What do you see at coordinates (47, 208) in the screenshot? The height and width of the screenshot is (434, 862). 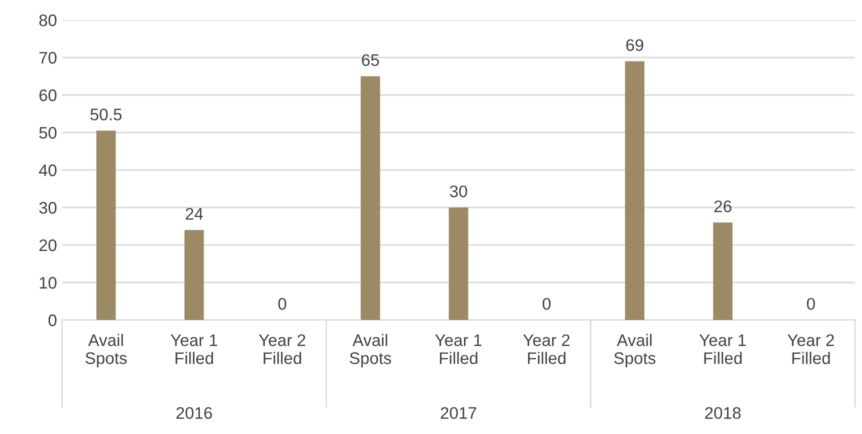 I see `y-tick-label: 30` at bounding box center [47, 208].